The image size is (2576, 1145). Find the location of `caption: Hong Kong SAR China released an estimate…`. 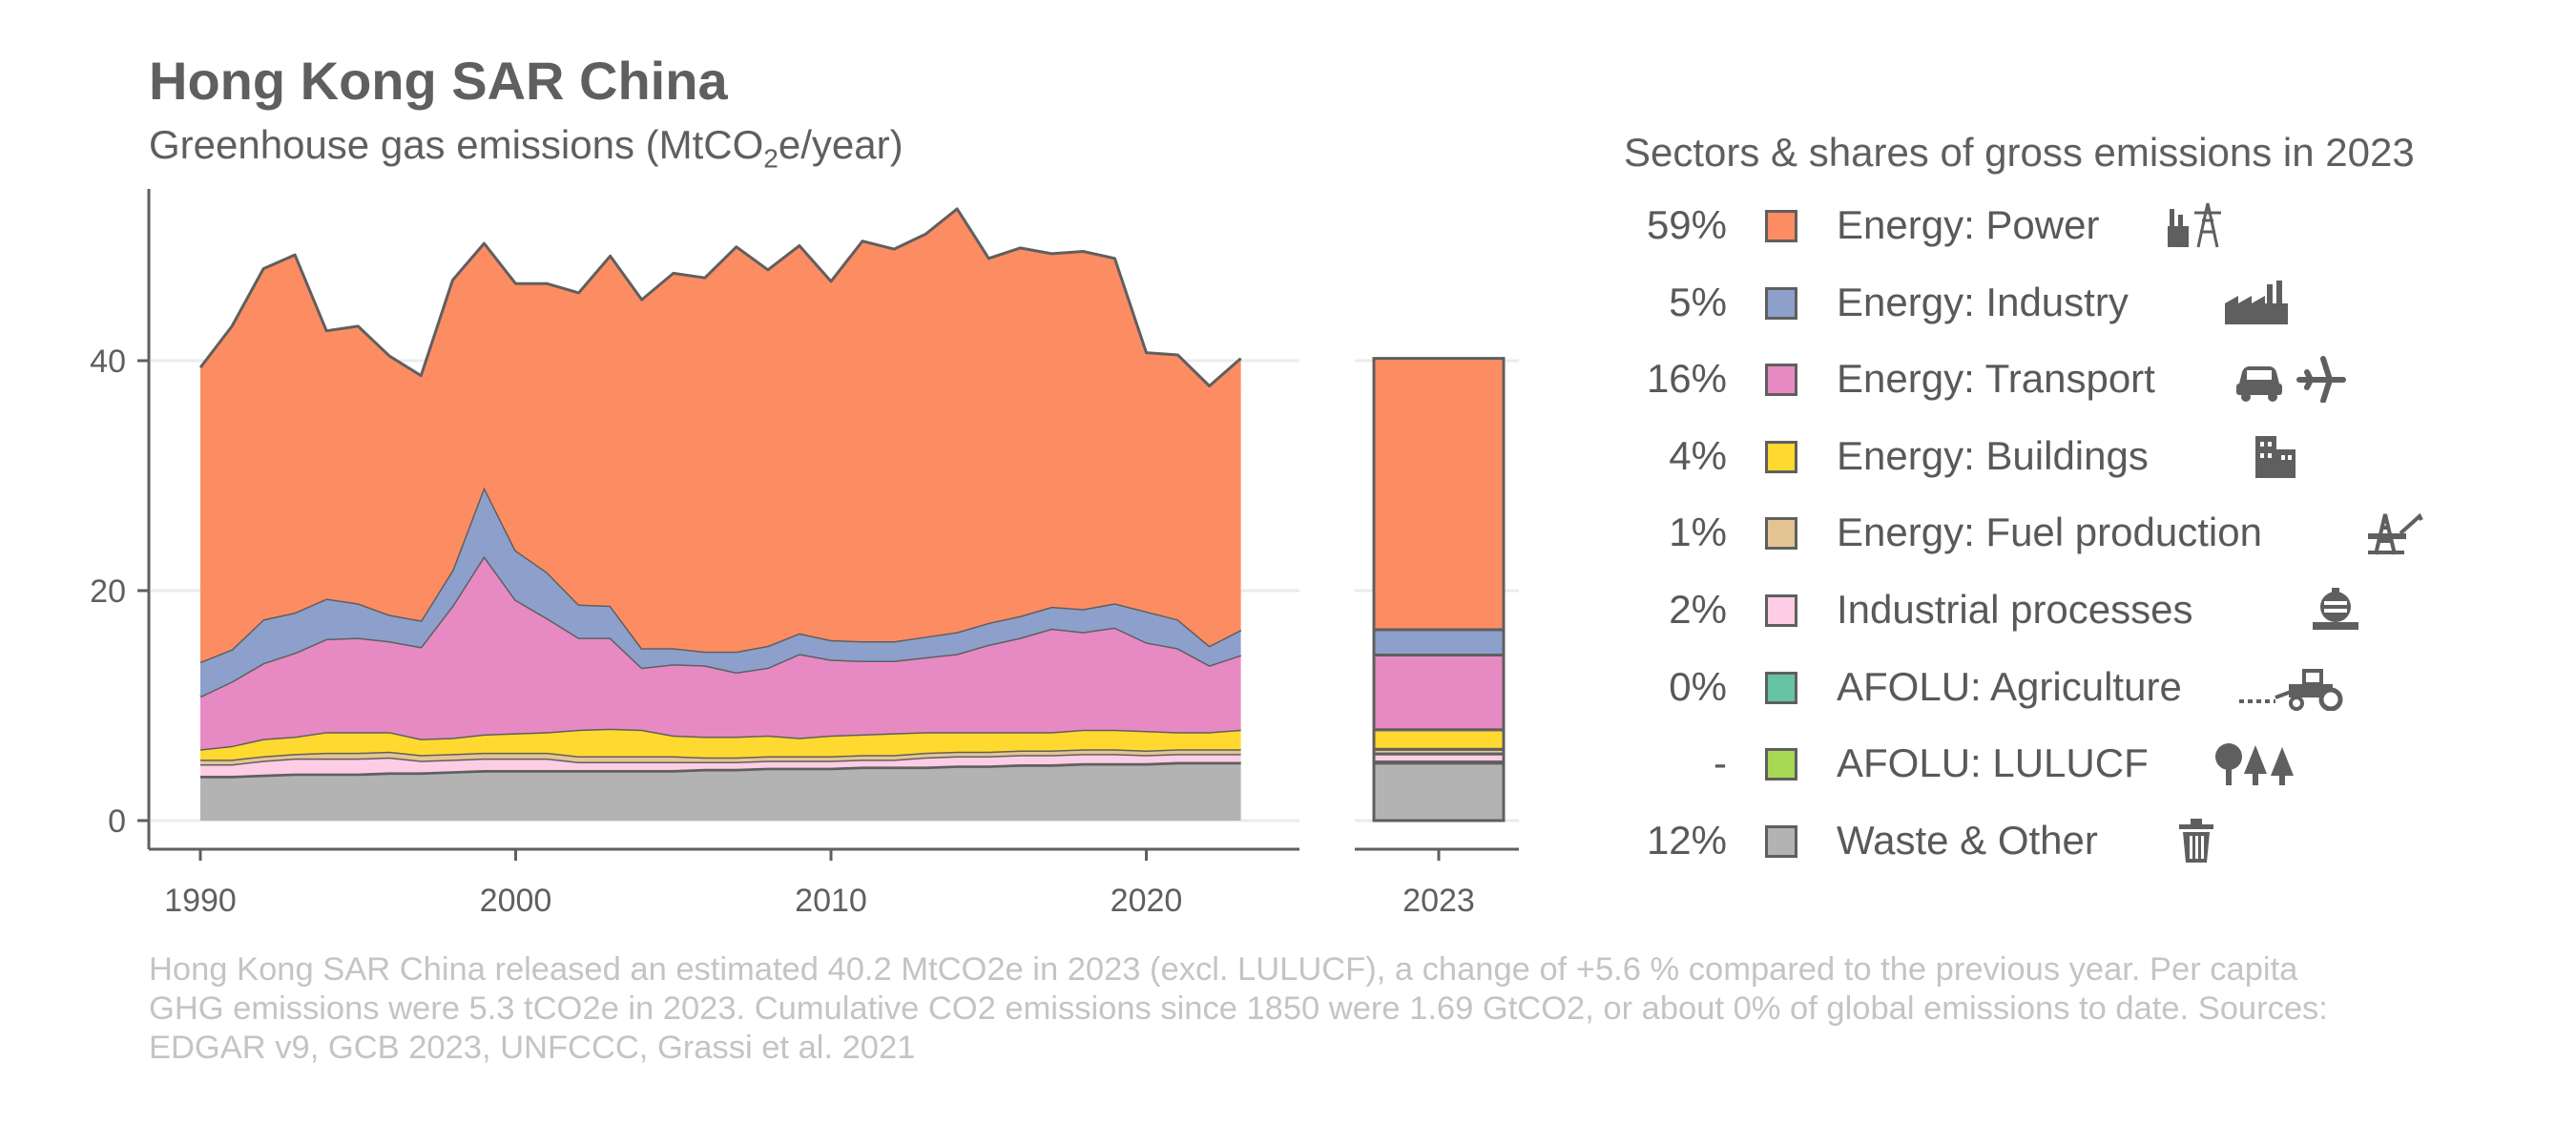

caption: Hong Kong SAR China released an estimate… is located at coordinates (1238, 1009).